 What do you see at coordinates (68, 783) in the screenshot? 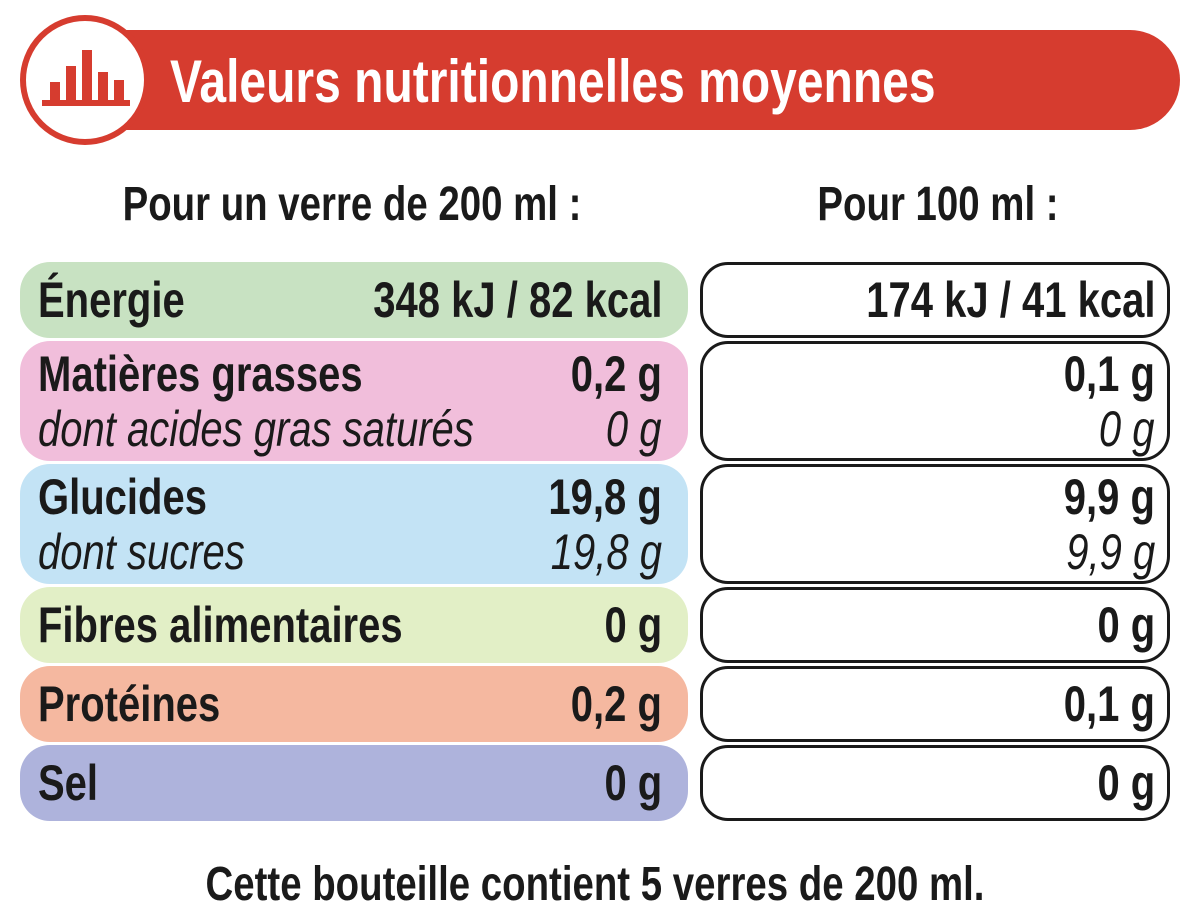
I see `nutrient-label: Sel` at bounding box center [68, 783].